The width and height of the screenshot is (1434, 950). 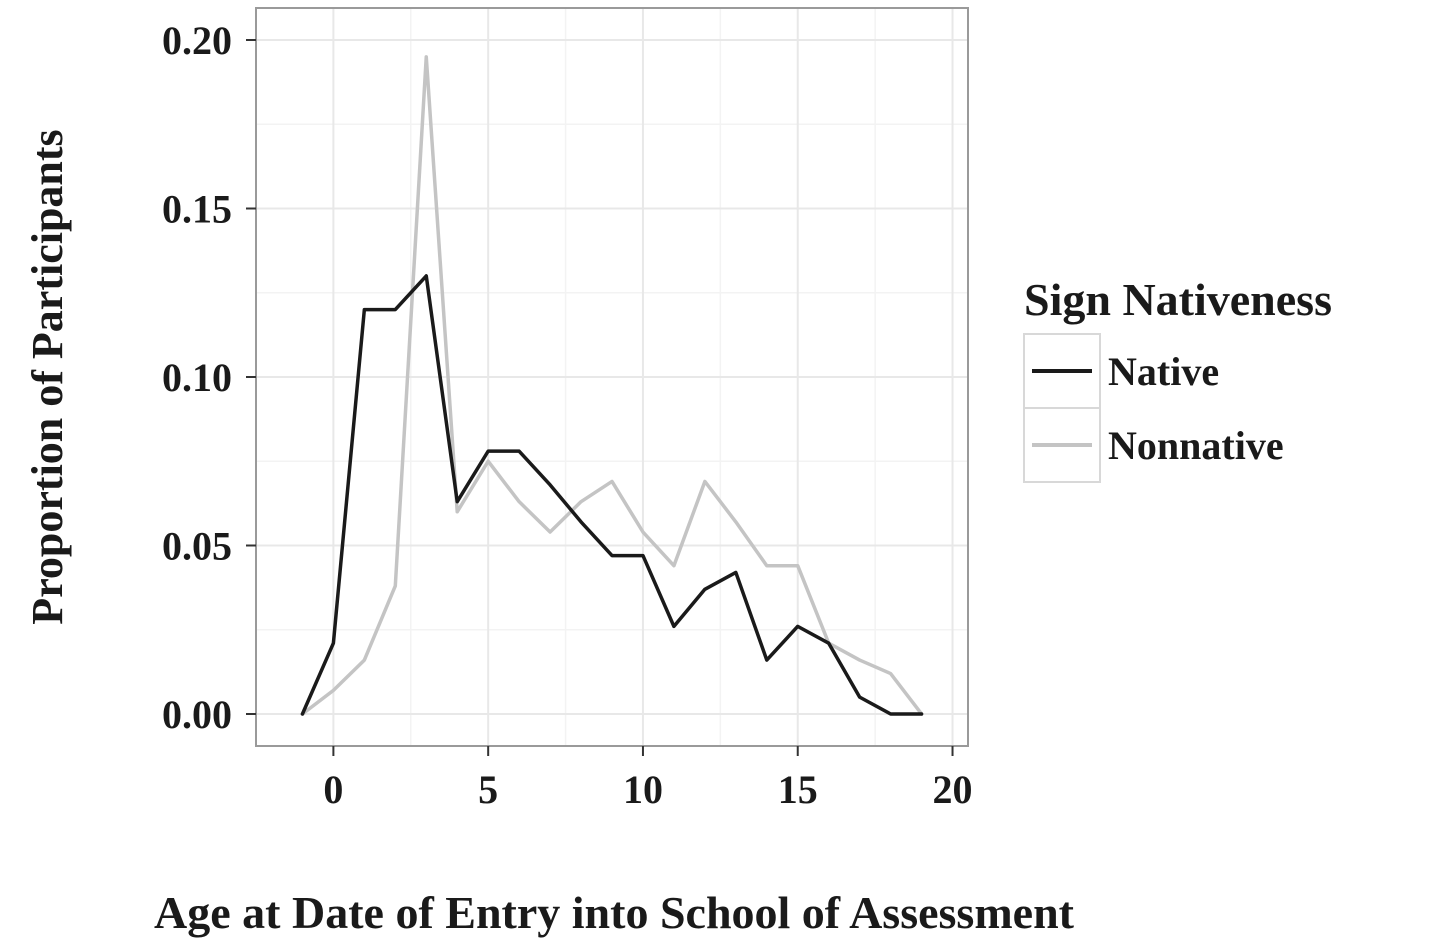 What do you see at coordinates (798, 789) in the screenshot?
I see `x-tick-label: 15` at bounding box center [798, 789].